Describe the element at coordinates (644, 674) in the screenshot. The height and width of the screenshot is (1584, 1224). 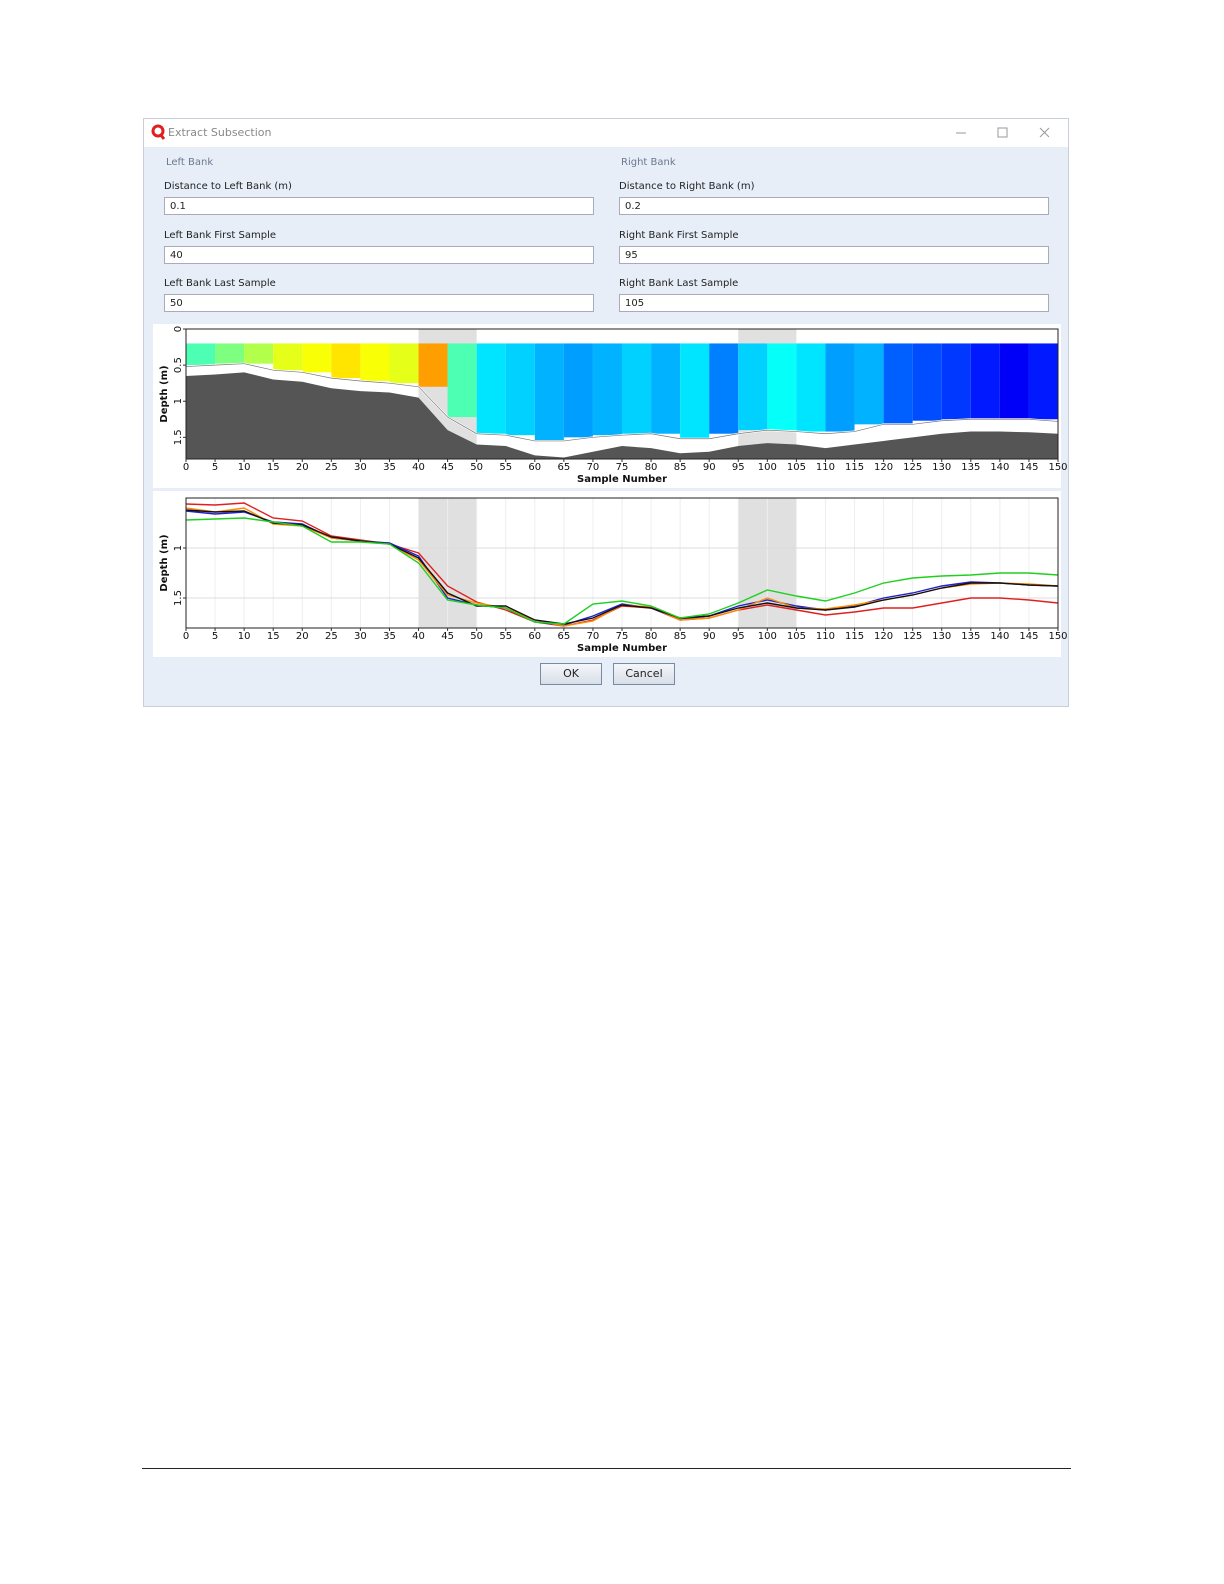
I see `cancel-button: Cancel` at that location.